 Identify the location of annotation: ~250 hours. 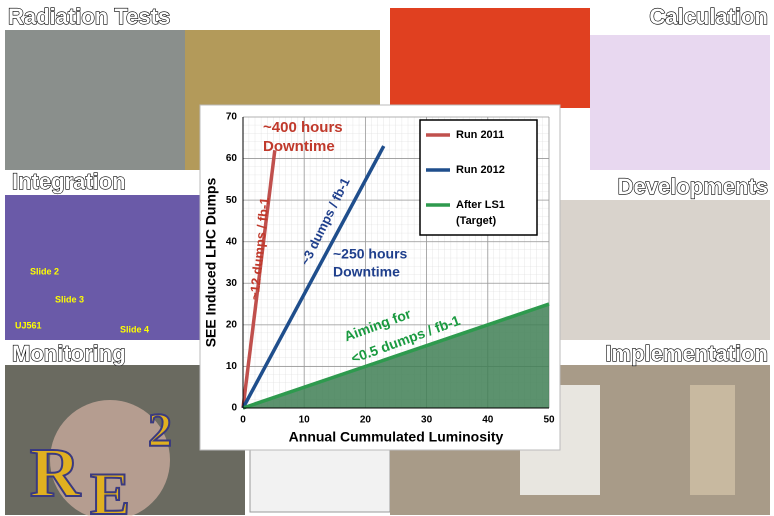
(370, 254).